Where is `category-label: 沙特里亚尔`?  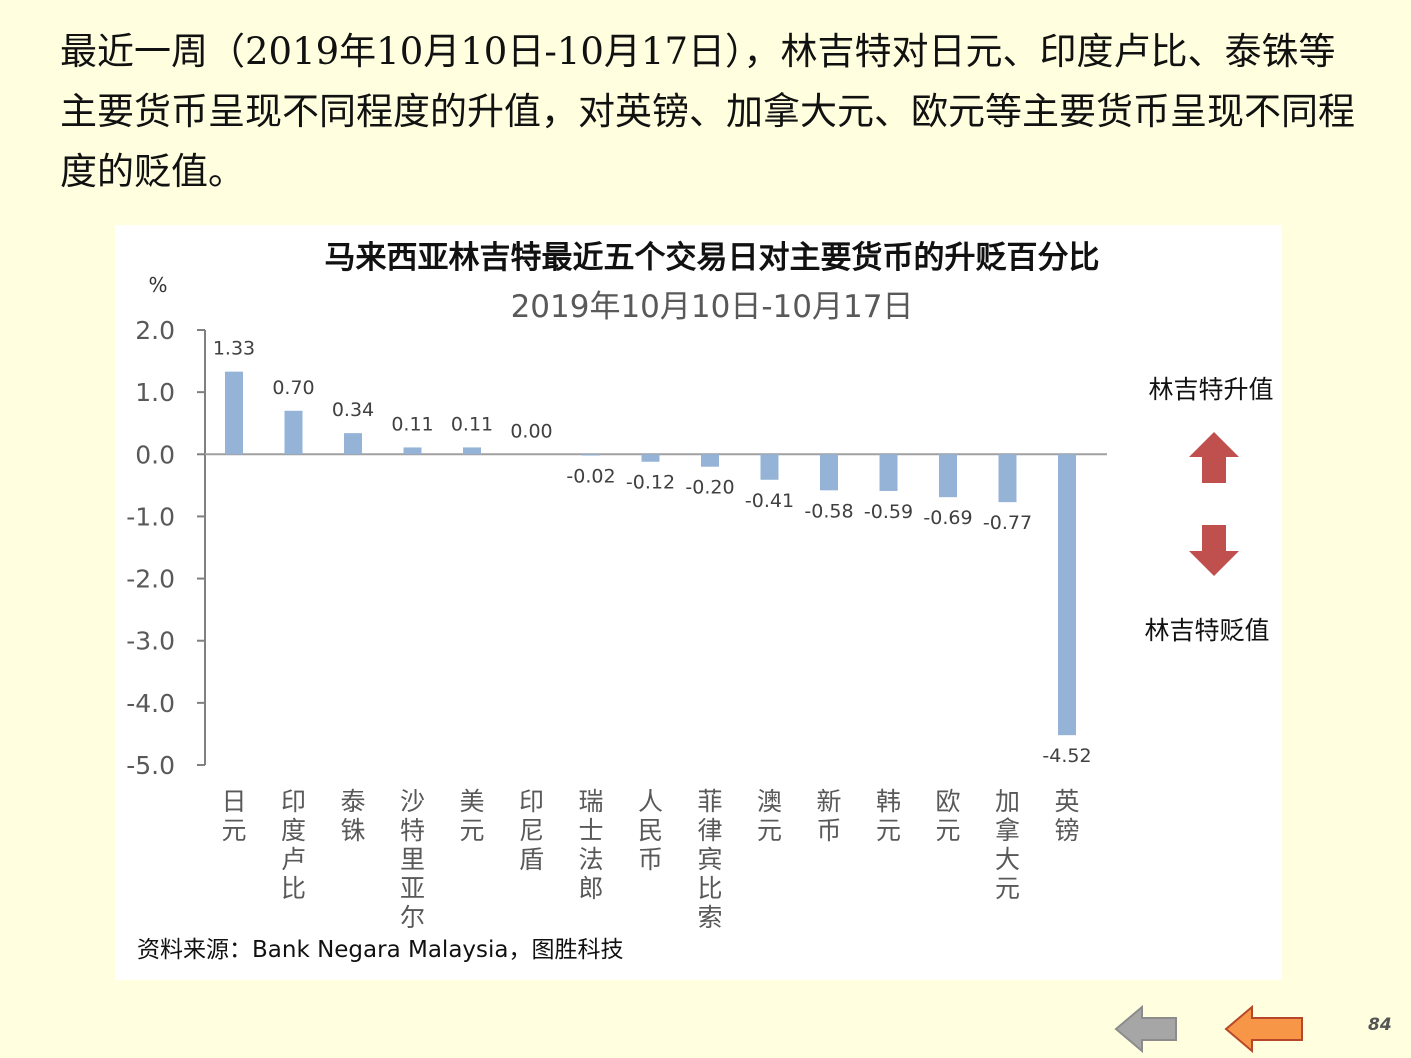 category-label: 沙特里亚尔 is located at coordinates (412, 859).